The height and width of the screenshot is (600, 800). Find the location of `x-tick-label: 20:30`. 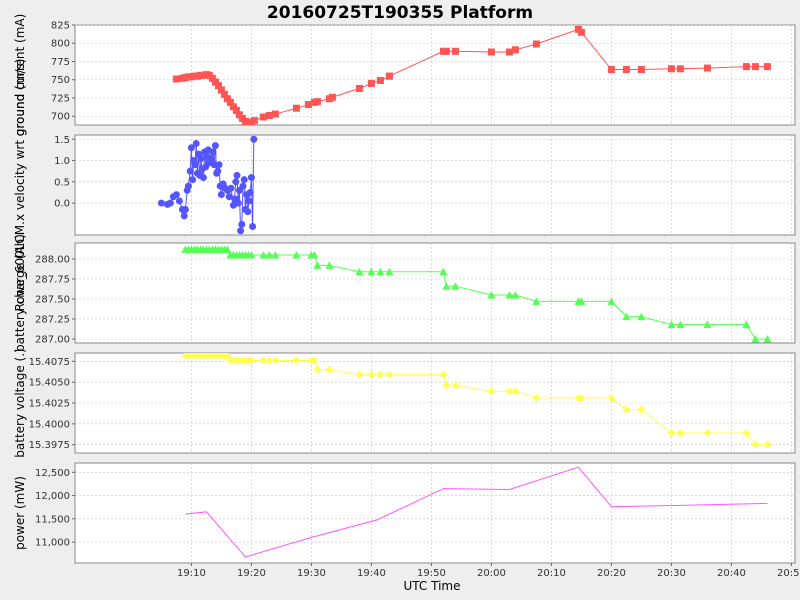

x-tick-label: 20:30 is located at coordinates (671, 573).